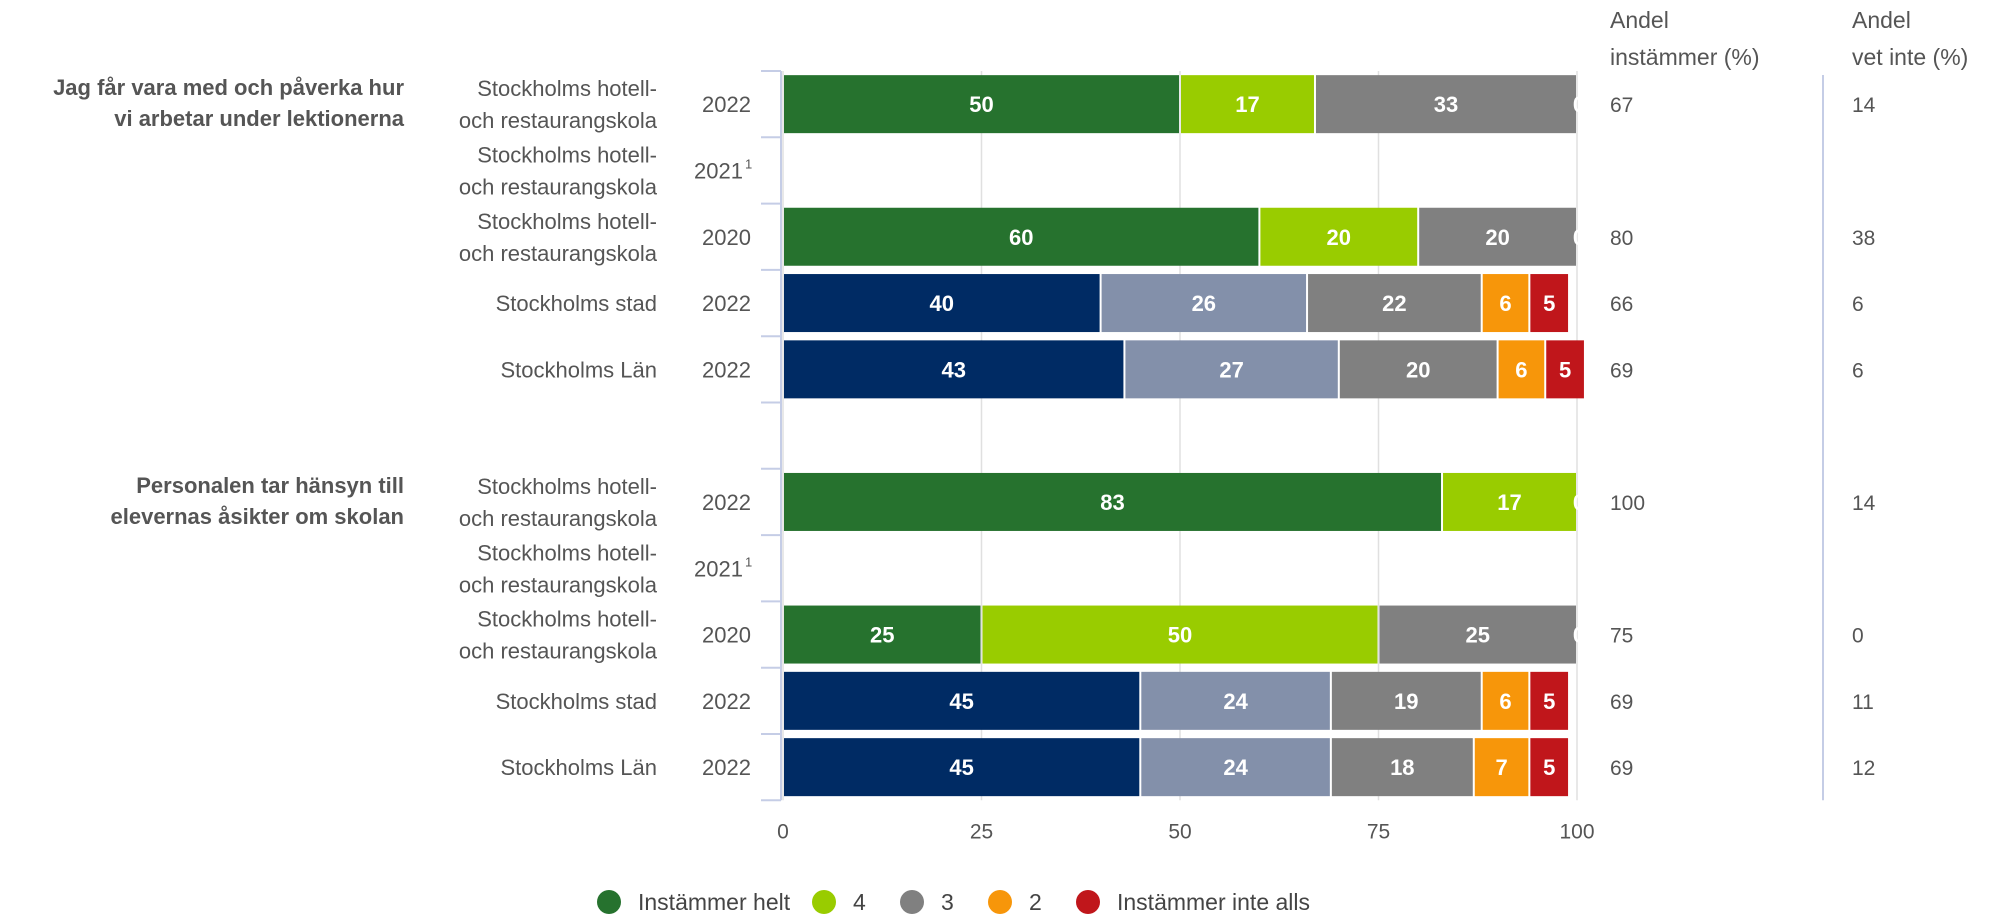 This screenshot has height=922, width=1996. Describe the element at coordinates (748, 163) in the screenshot. I see `row-year-footnote: 1` at that location.